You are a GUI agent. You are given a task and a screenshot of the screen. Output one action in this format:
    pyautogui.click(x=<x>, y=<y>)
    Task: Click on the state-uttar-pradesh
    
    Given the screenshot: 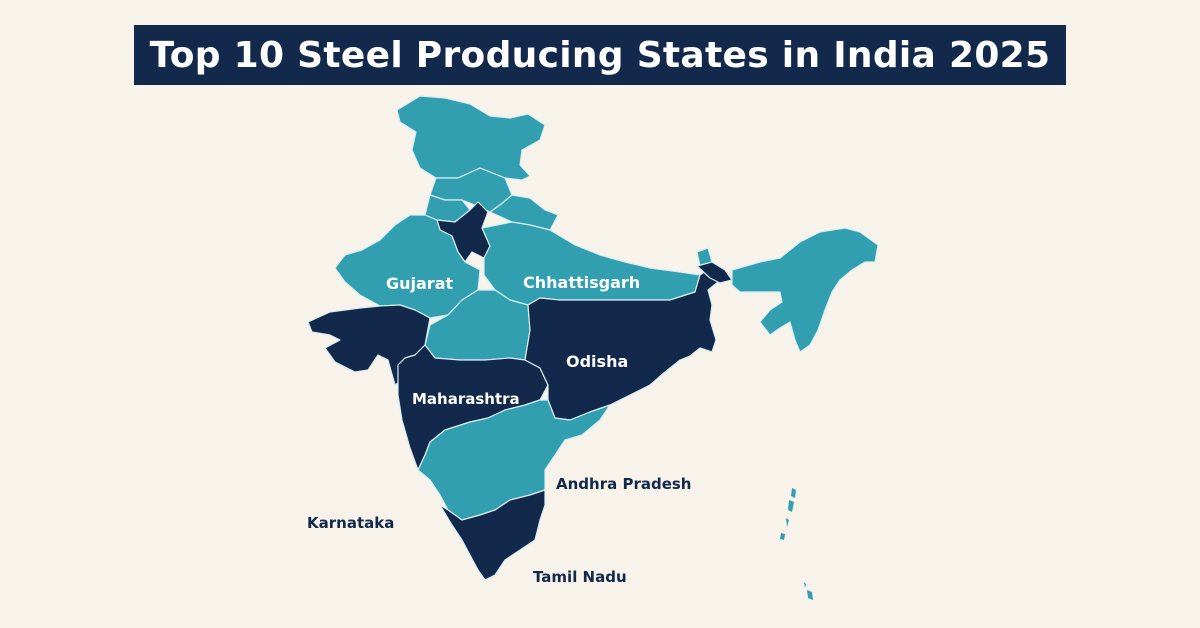 What is the action you would take?
    pyautogui.click(x=591, y=263)
    